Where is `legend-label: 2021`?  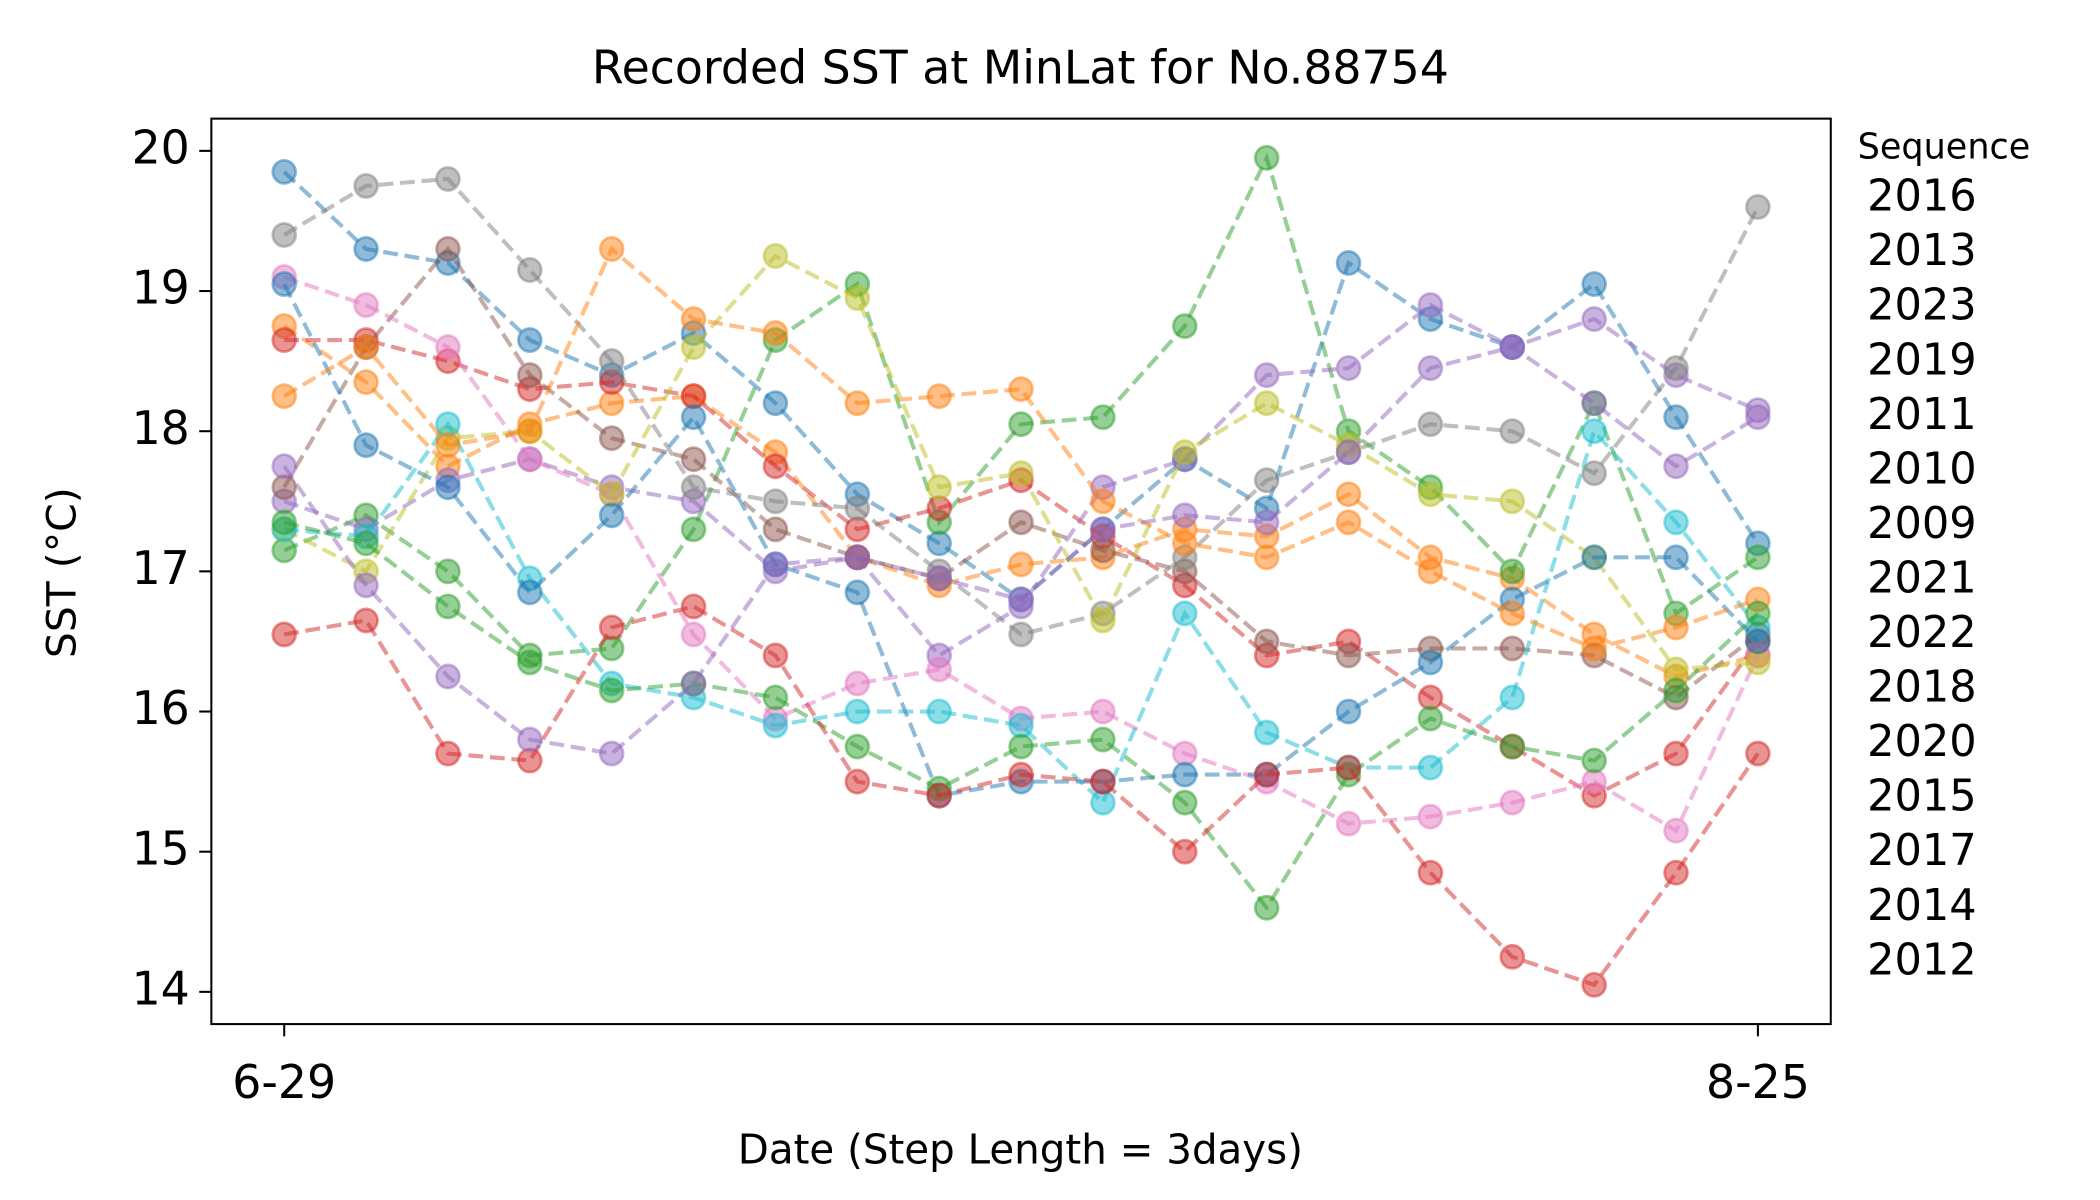
legend-label: 2021 is located at coordinates (1922, 578).